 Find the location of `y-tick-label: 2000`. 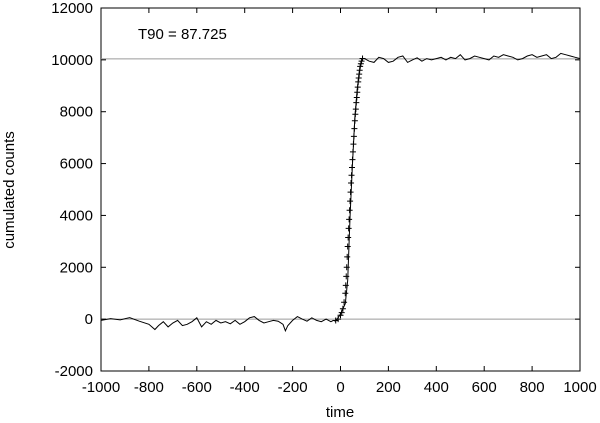

y-tick-label: 2000 is located at coordinates (76, 267).